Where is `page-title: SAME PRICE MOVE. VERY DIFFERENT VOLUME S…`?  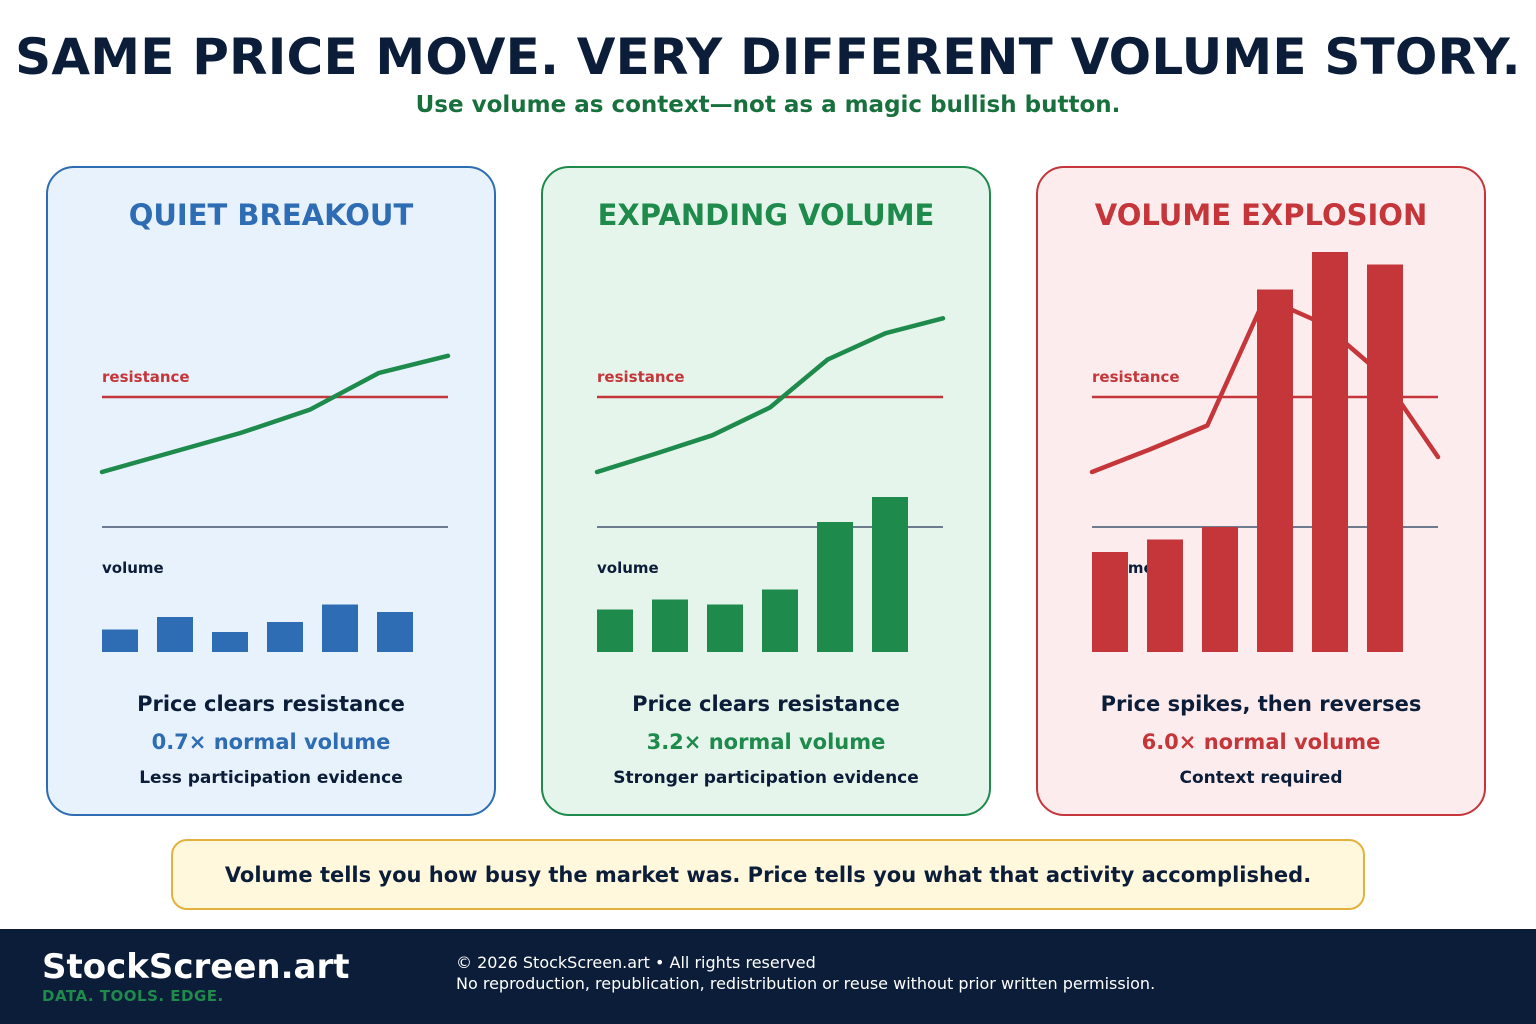
page-title: SAME PRICE MOVE. VERY DIFFERENT VOLUME S… is located at coordinates (768, 57).